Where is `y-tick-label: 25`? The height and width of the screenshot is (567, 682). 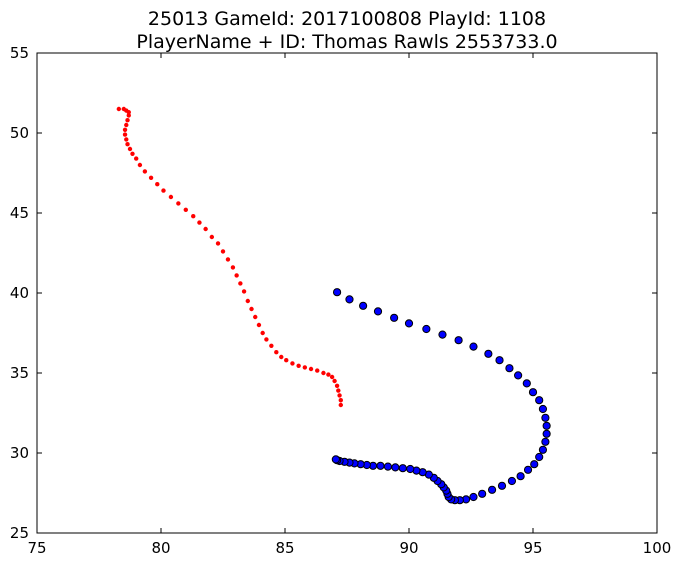 y-tick-label: 25 is located at coordinates (19, 533).